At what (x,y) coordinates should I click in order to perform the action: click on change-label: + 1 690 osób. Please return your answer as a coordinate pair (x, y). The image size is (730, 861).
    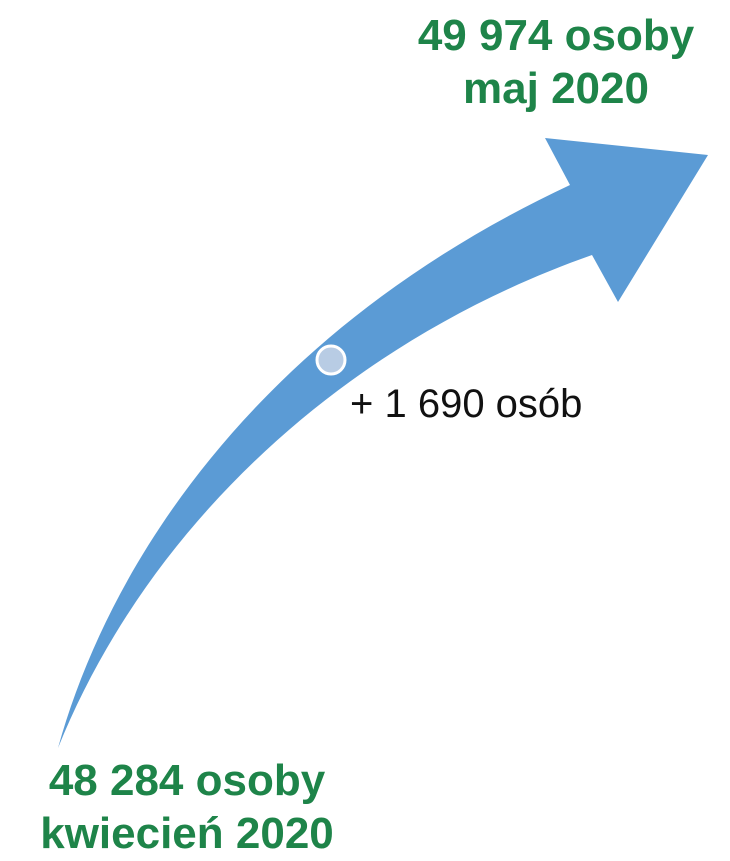
    Looking at the image, I should click on (466, 404).